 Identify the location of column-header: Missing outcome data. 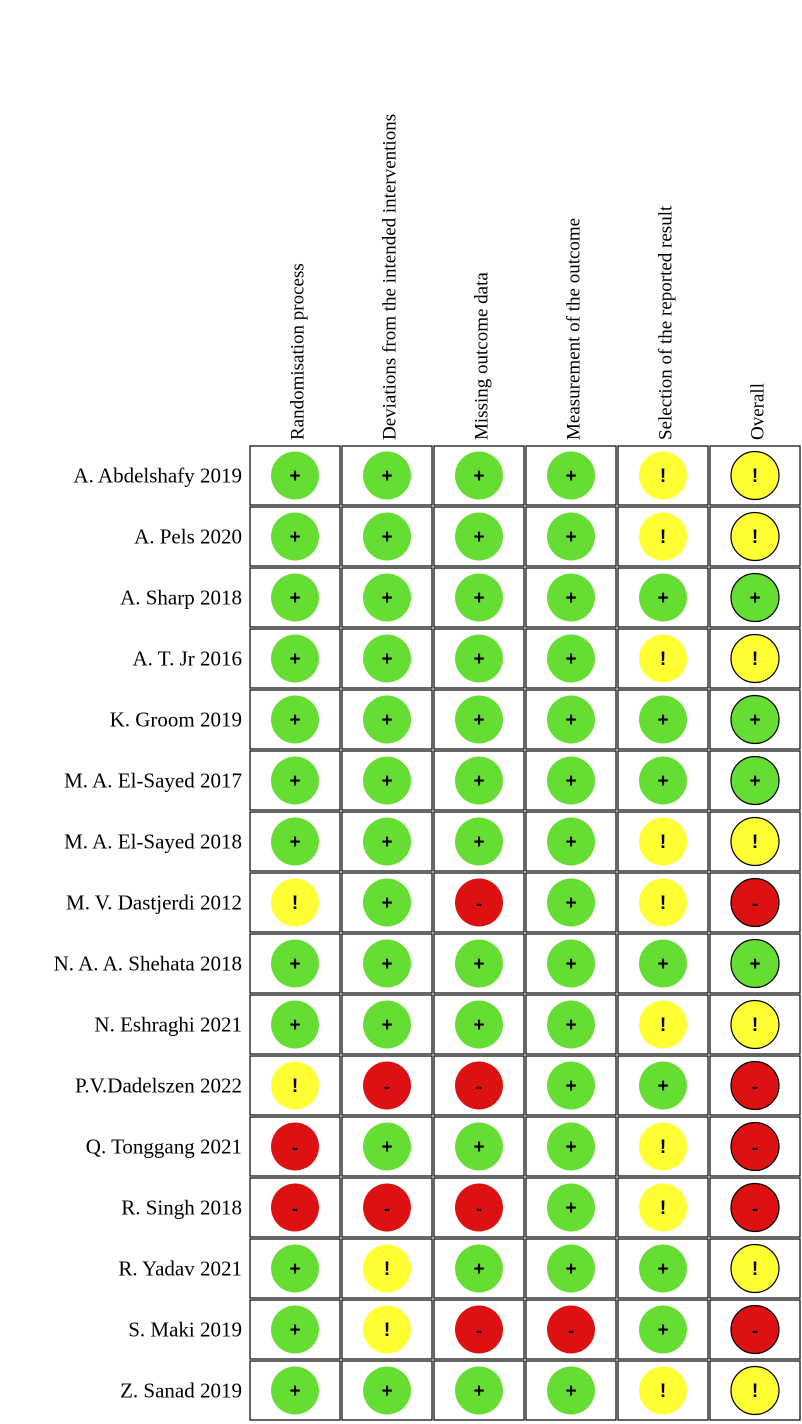
(481, 356).